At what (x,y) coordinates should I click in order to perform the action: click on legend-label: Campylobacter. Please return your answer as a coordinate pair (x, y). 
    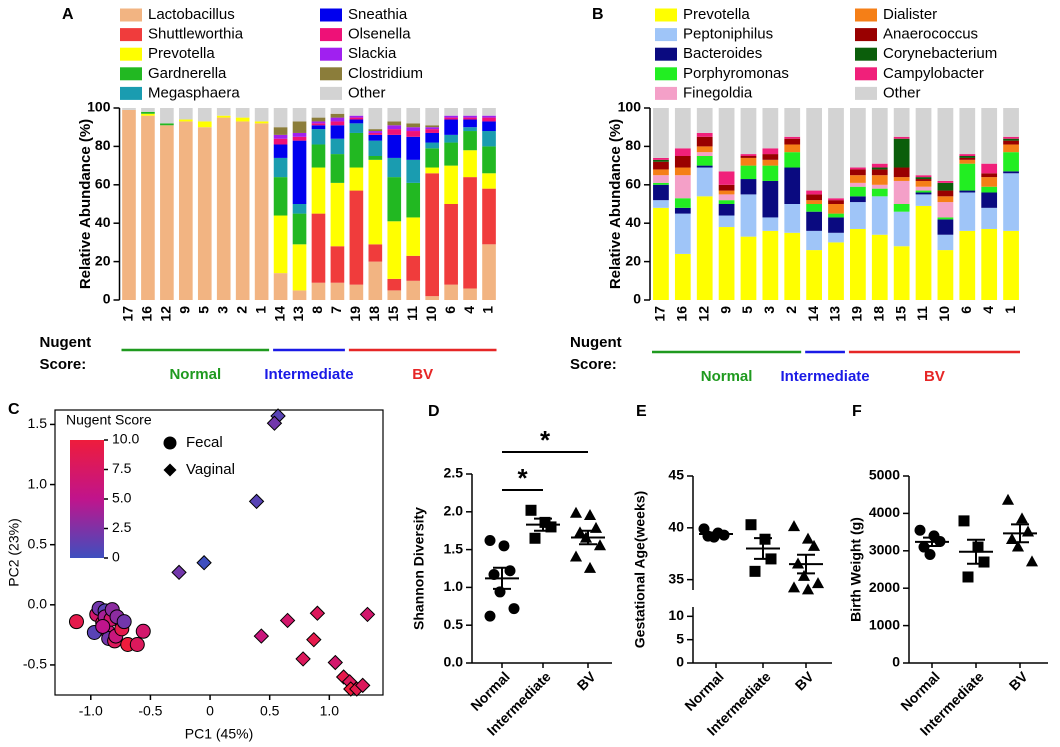
    Looking at the image, I should click on (933, 73).